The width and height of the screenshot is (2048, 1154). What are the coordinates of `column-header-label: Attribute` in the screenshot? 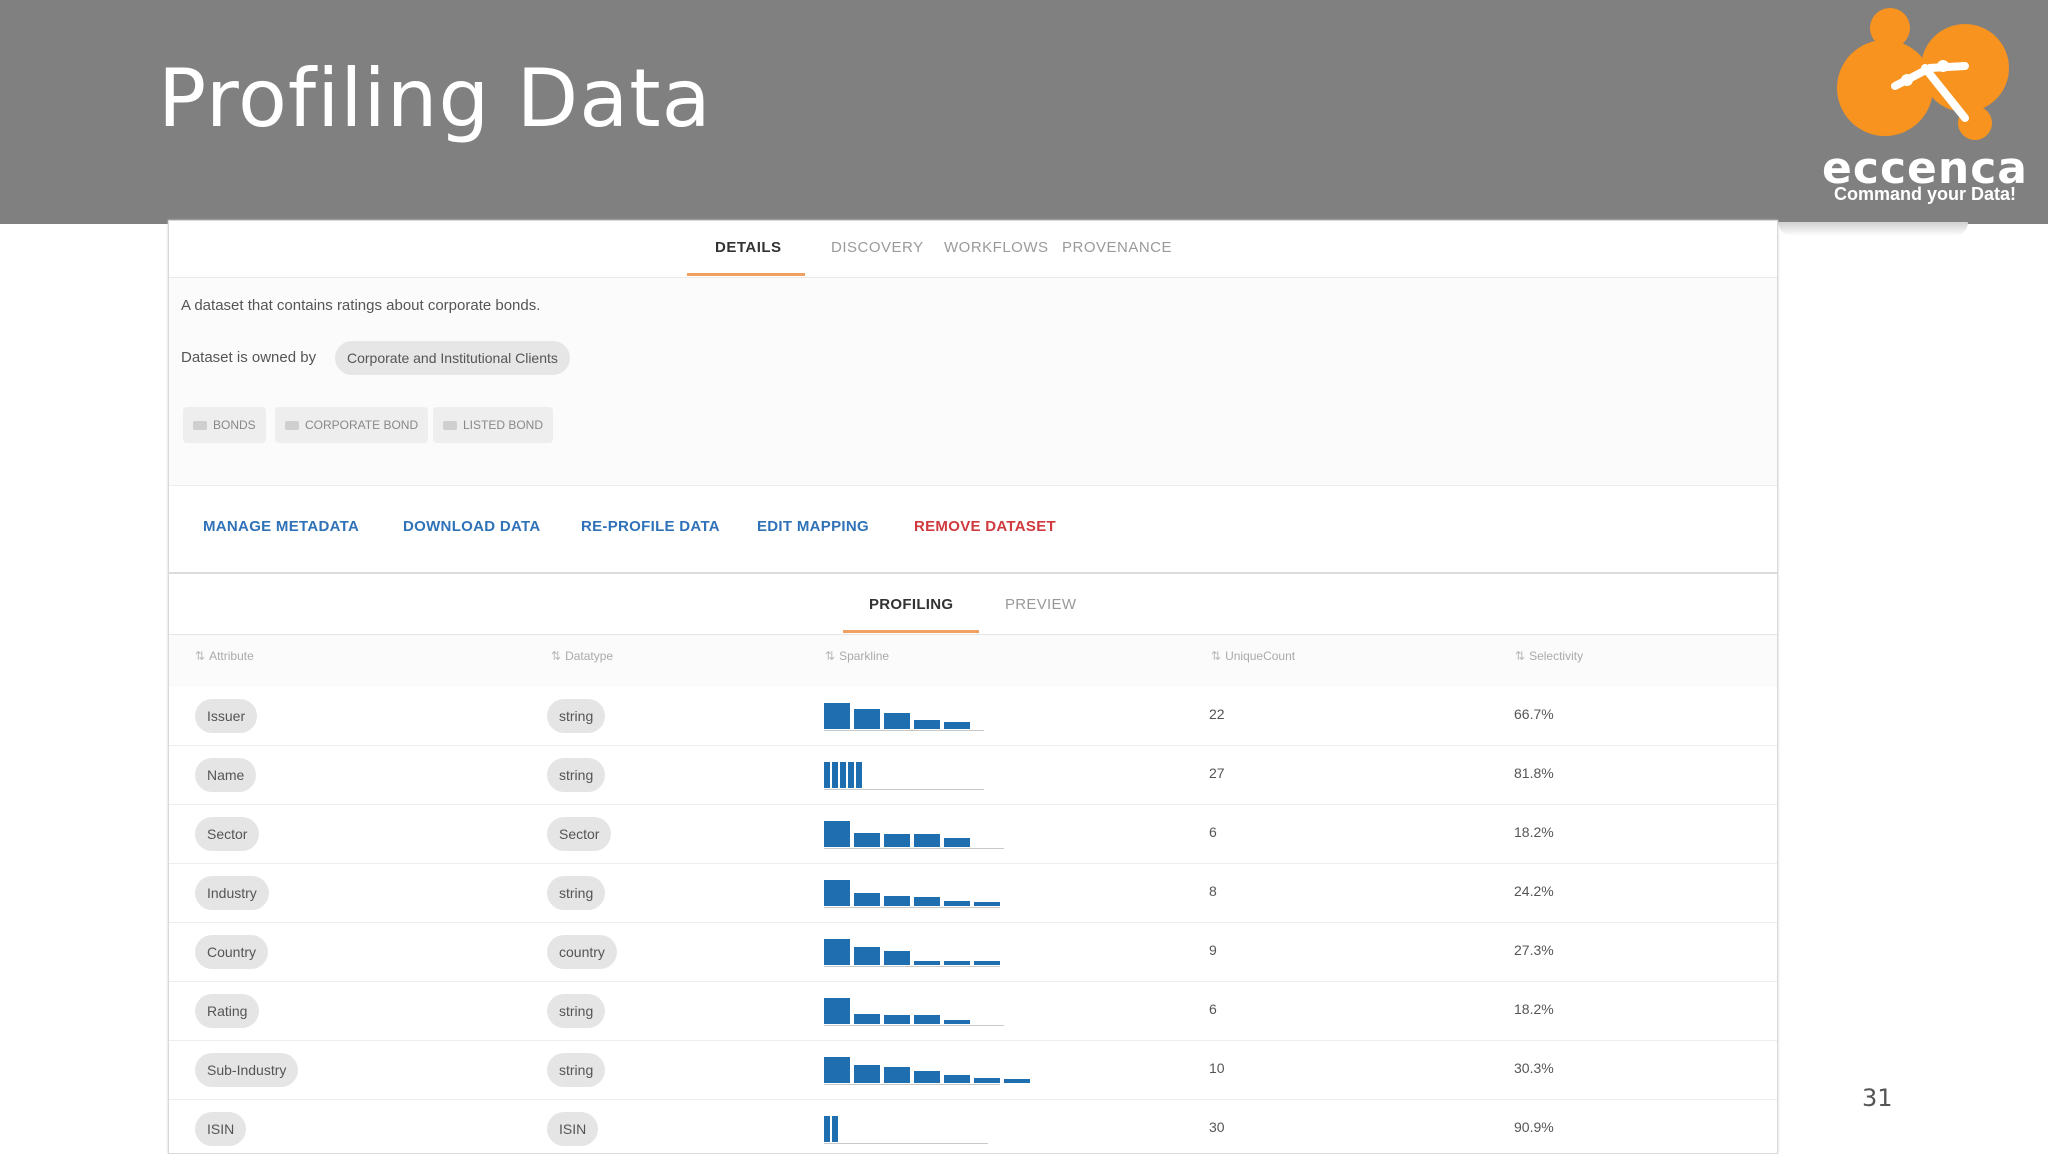 It's located at (231, 656).